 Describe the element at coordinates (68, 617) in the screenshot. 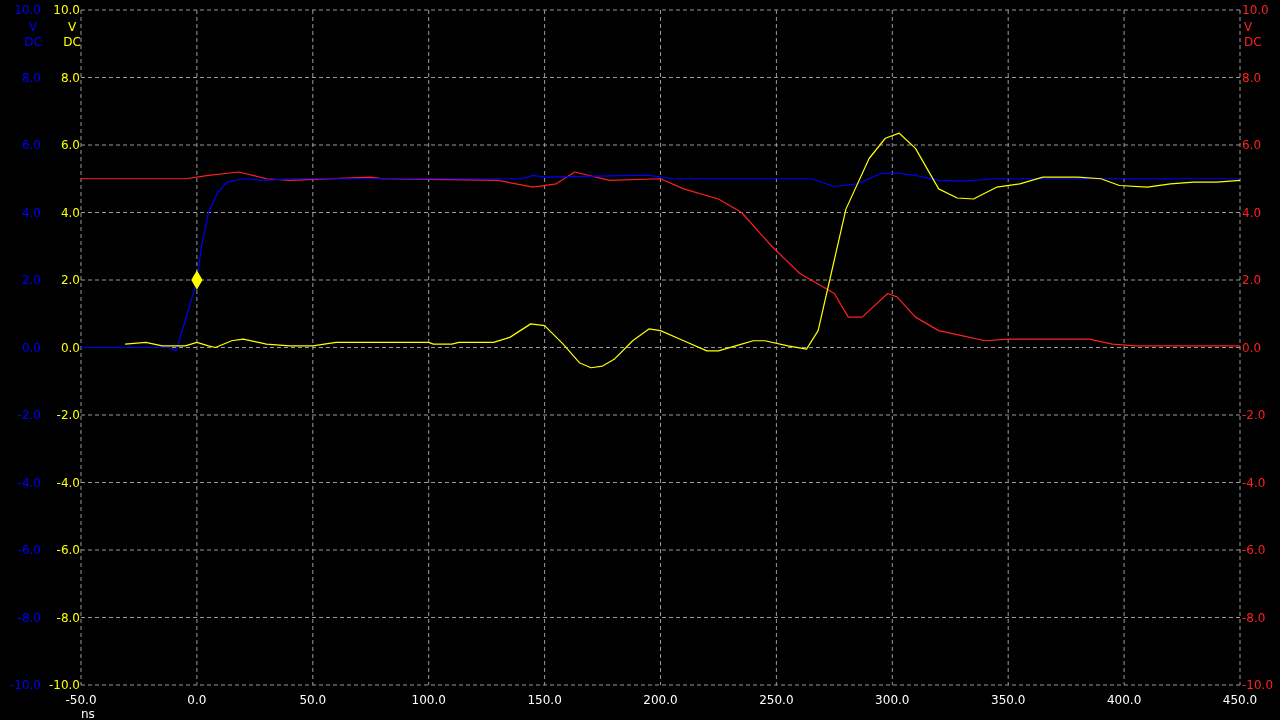

I see `y-tick-label: -8.0` at that location.